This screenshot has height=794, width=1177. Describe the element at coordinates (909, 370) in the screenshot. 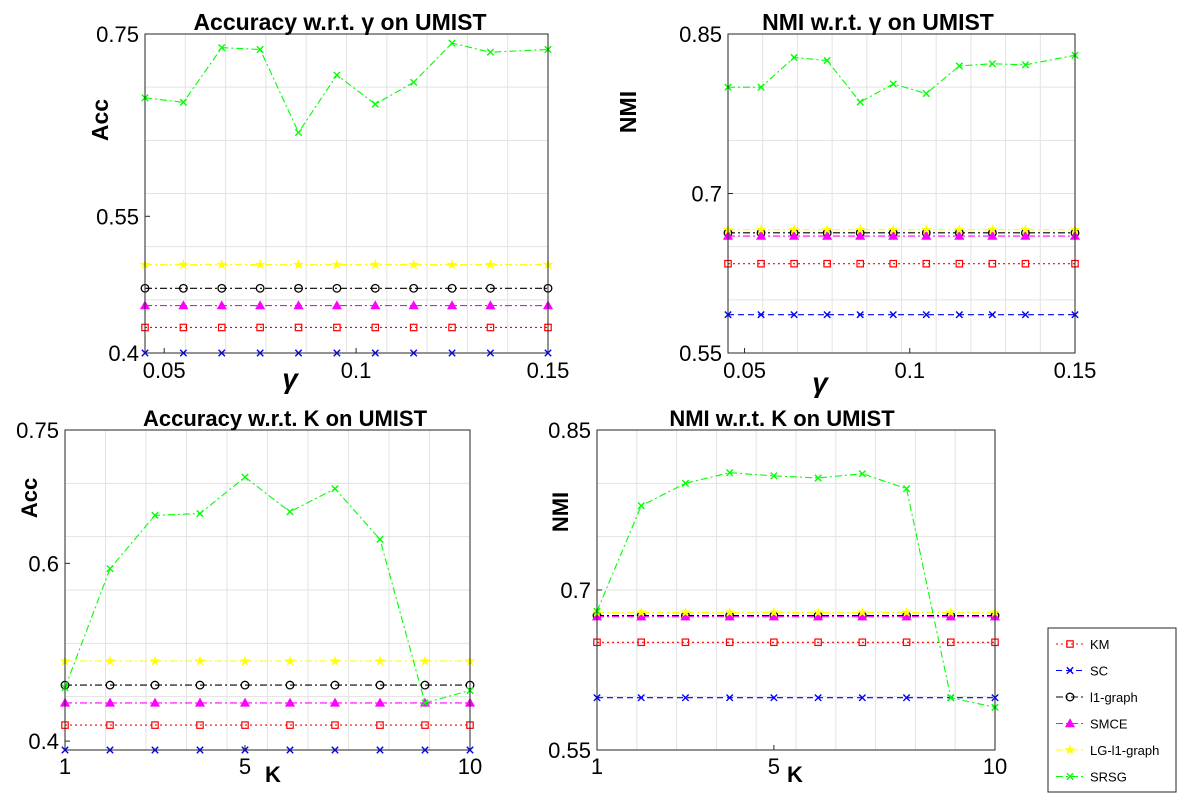

I see `x-tick-label: 0.1` at that location.